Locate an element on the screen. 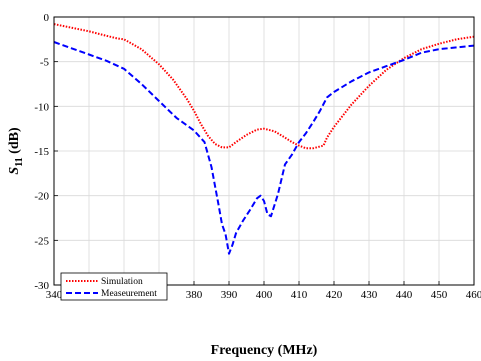 The width and height of the screenshot is (481, 361). legend-label-simulation: Simulation is located at coordinates (122, 282).